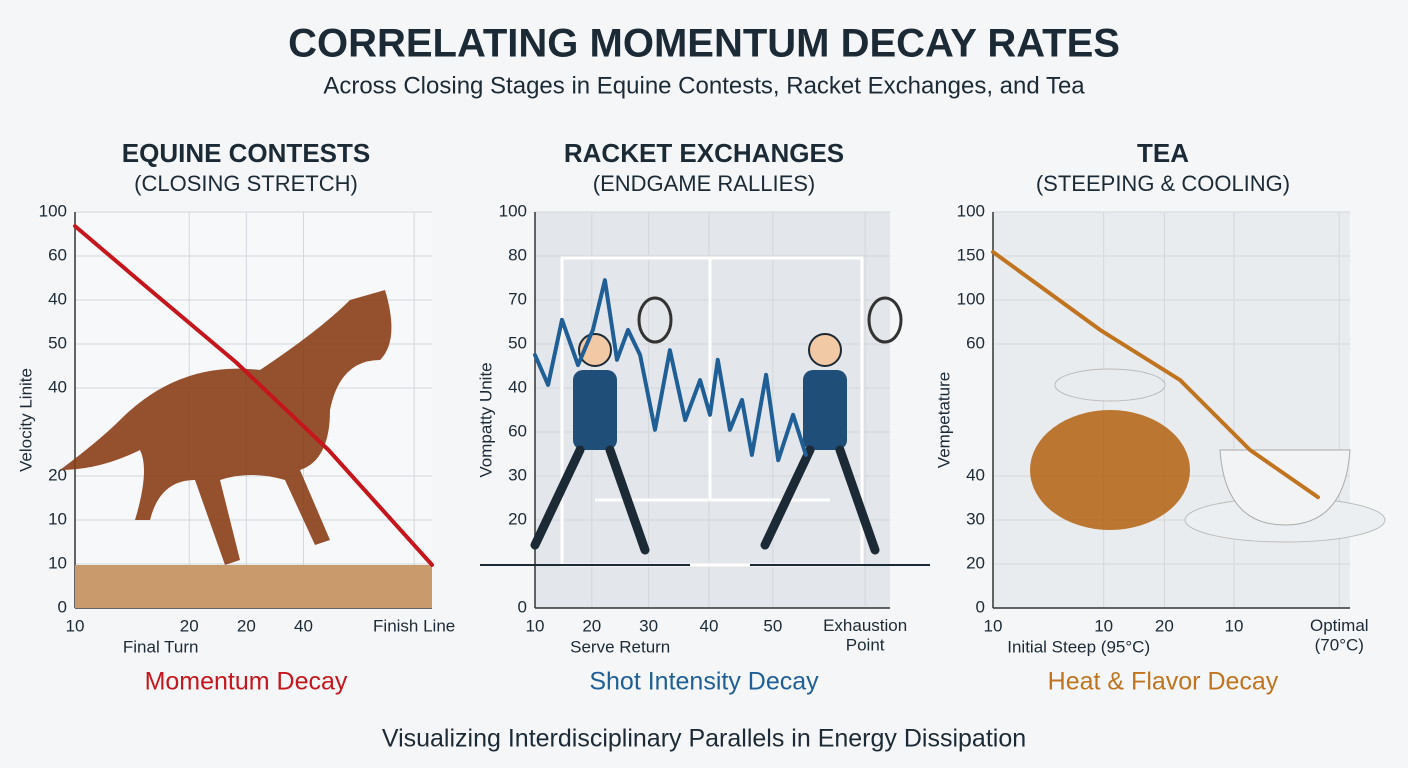  What do you see at coordinates (161, 646) in the screenshot?
I see `x-axis-label: Final Turn` at bounding box center [161, 646].